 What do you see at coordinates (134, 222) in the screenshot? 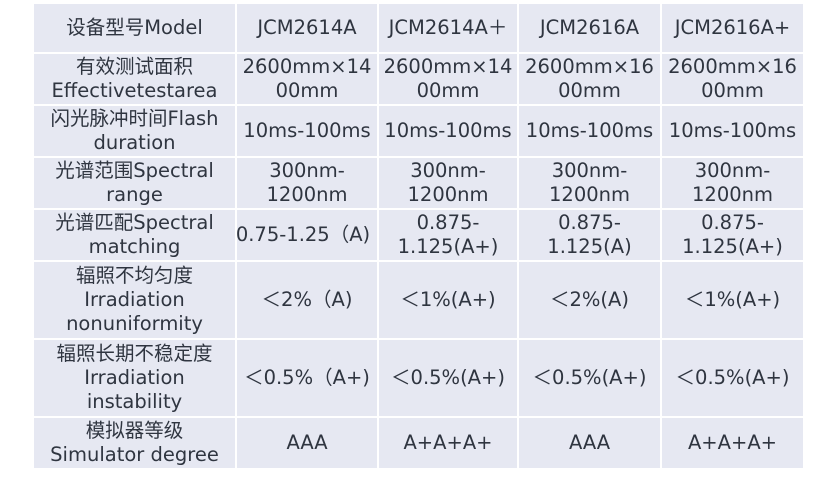
I see `label-line: 光谱匹配Spectral` at bounding box center [134, 222].